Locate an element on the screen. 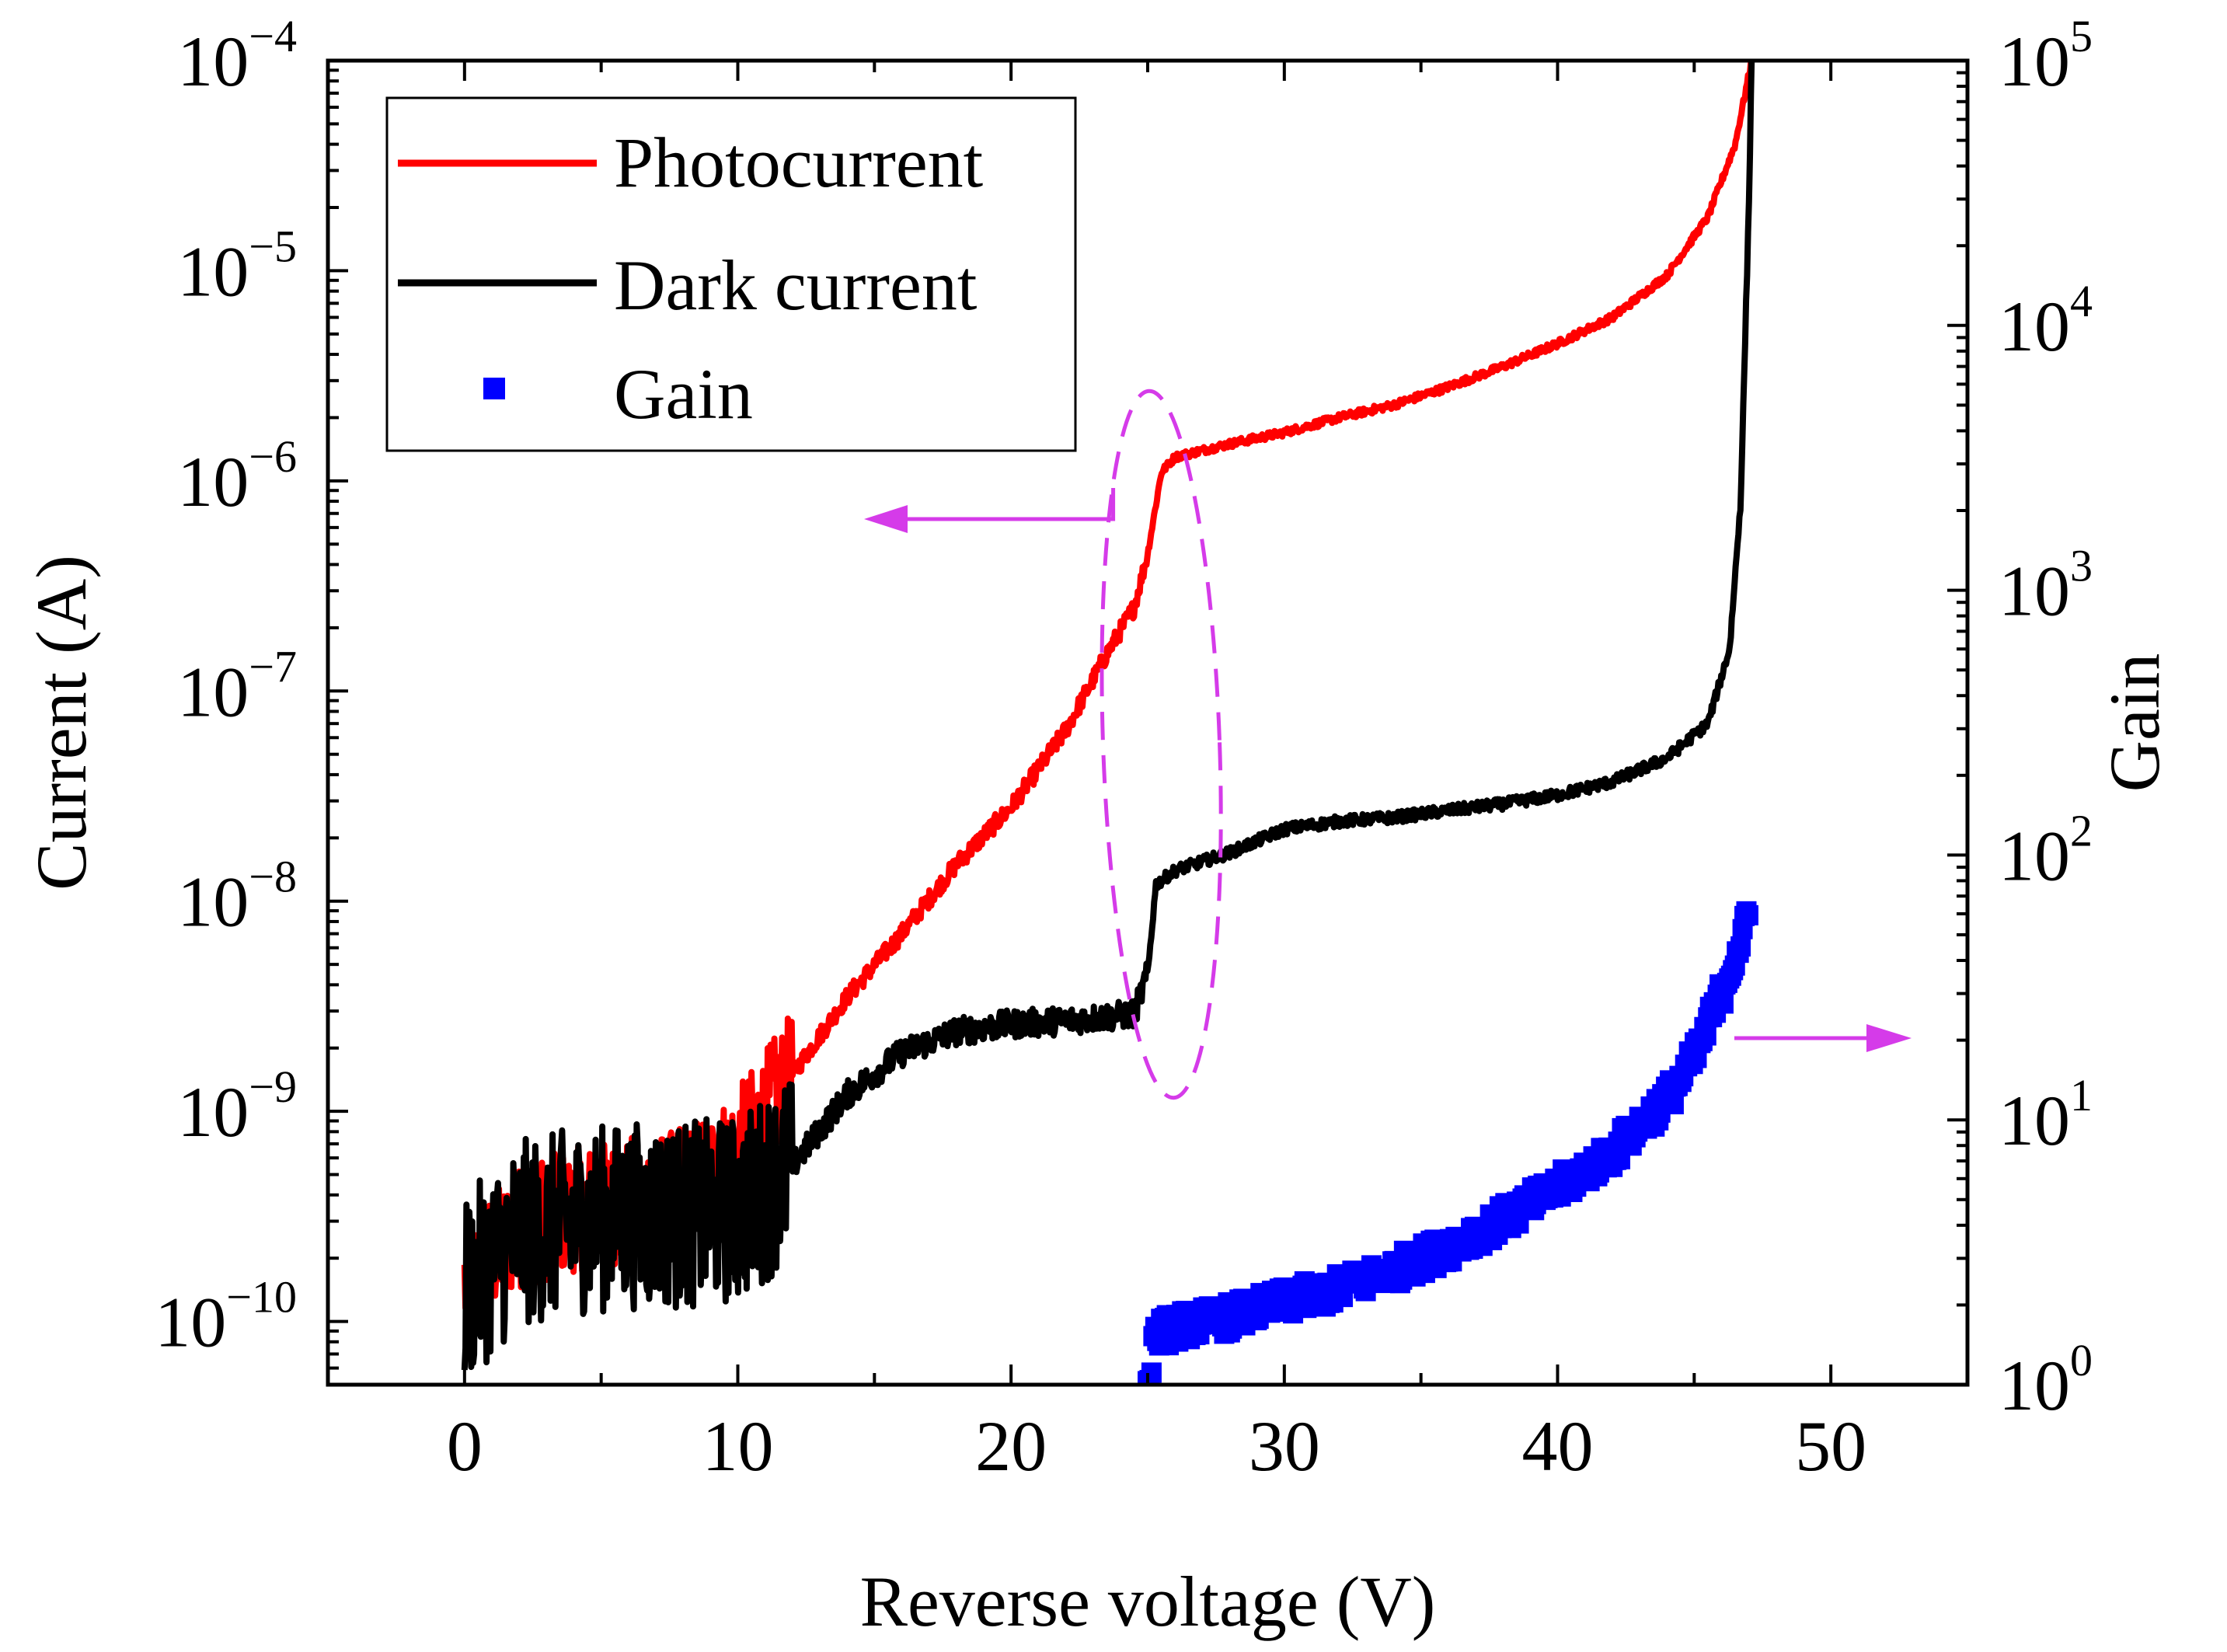 Image resolution: width=2227 pixels, height=1652 pixels. left-arrow-line is located at coordinates (1005, 504).